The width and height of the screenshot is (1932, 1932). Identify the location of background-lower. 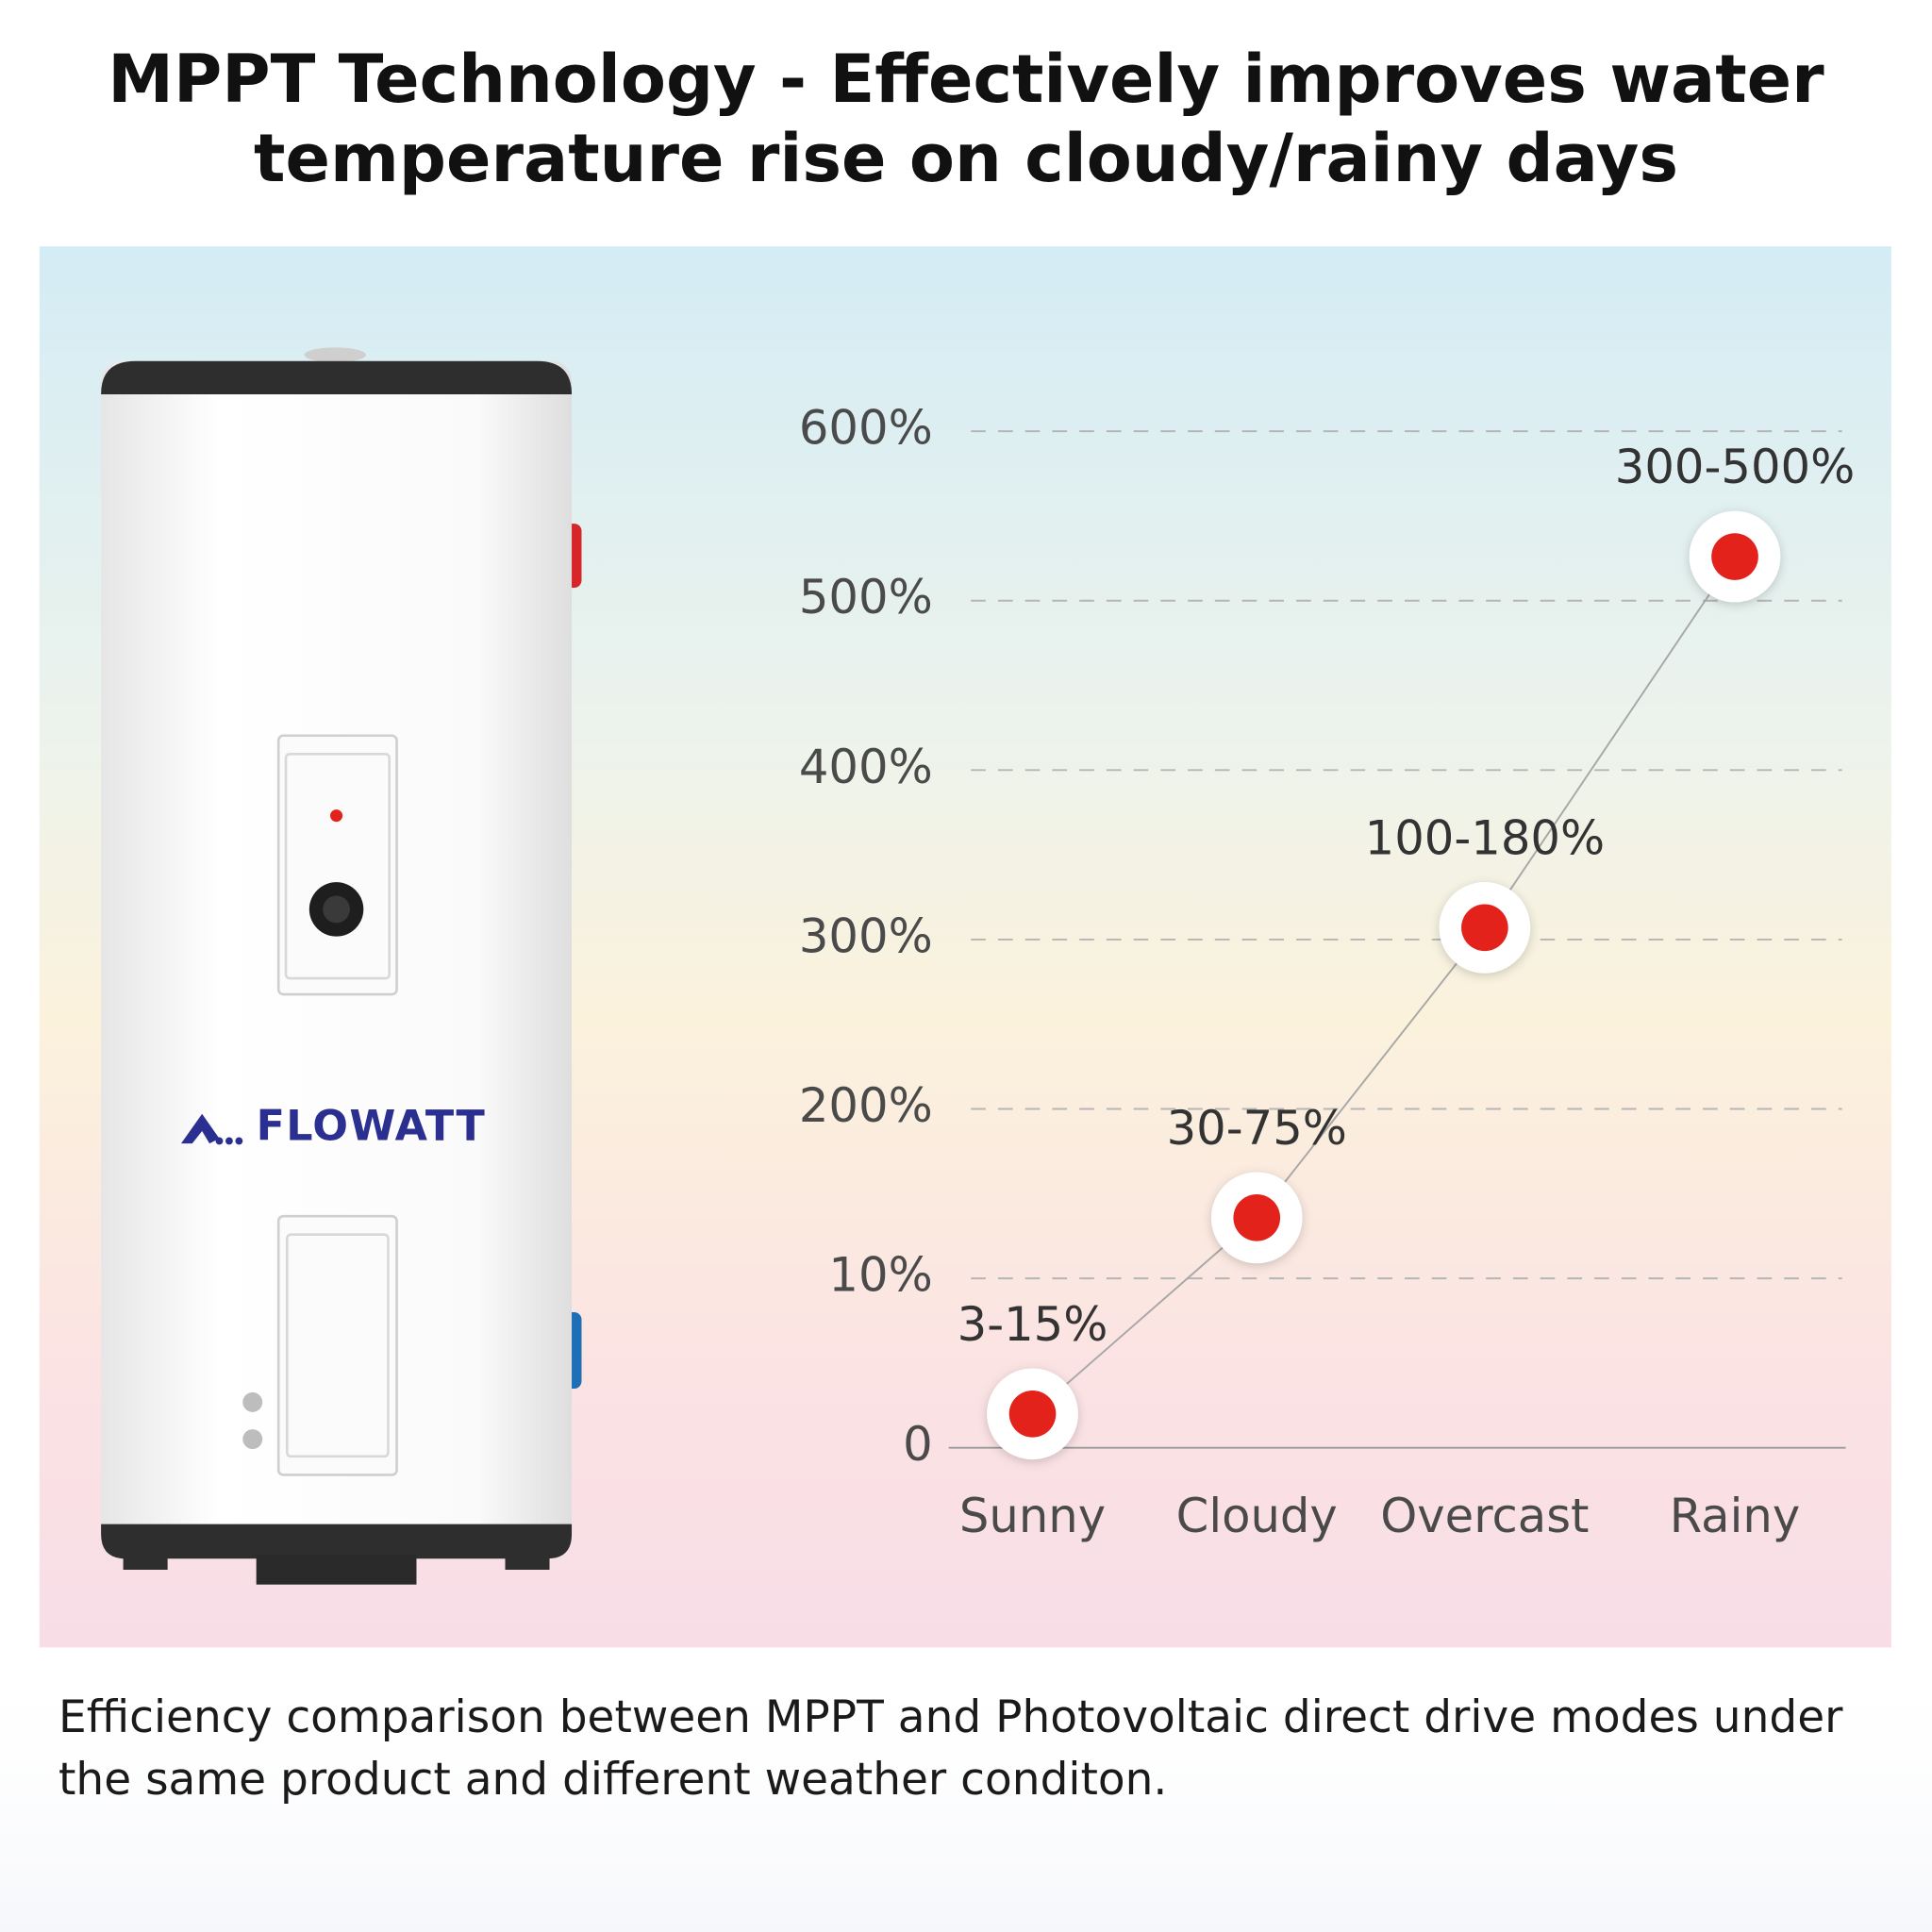
(966, 1790).